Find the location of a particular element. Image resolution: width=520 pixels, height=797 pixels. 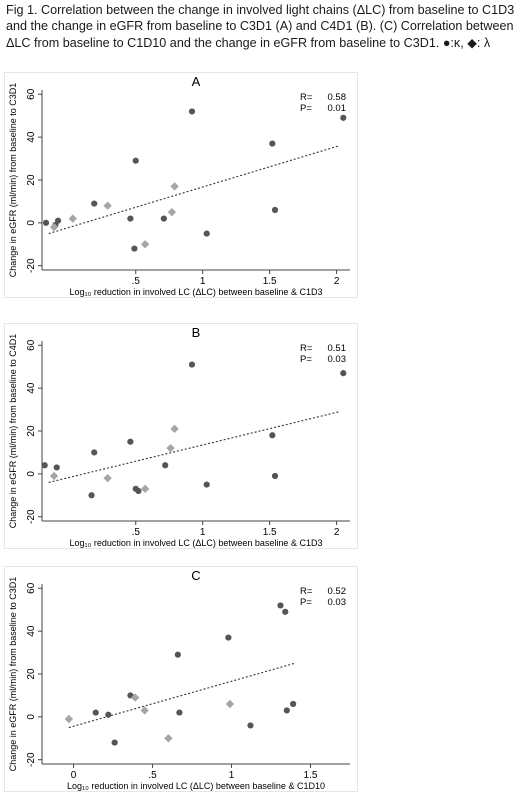

x-tick-label: 0 is located at coordinates (74, 775).